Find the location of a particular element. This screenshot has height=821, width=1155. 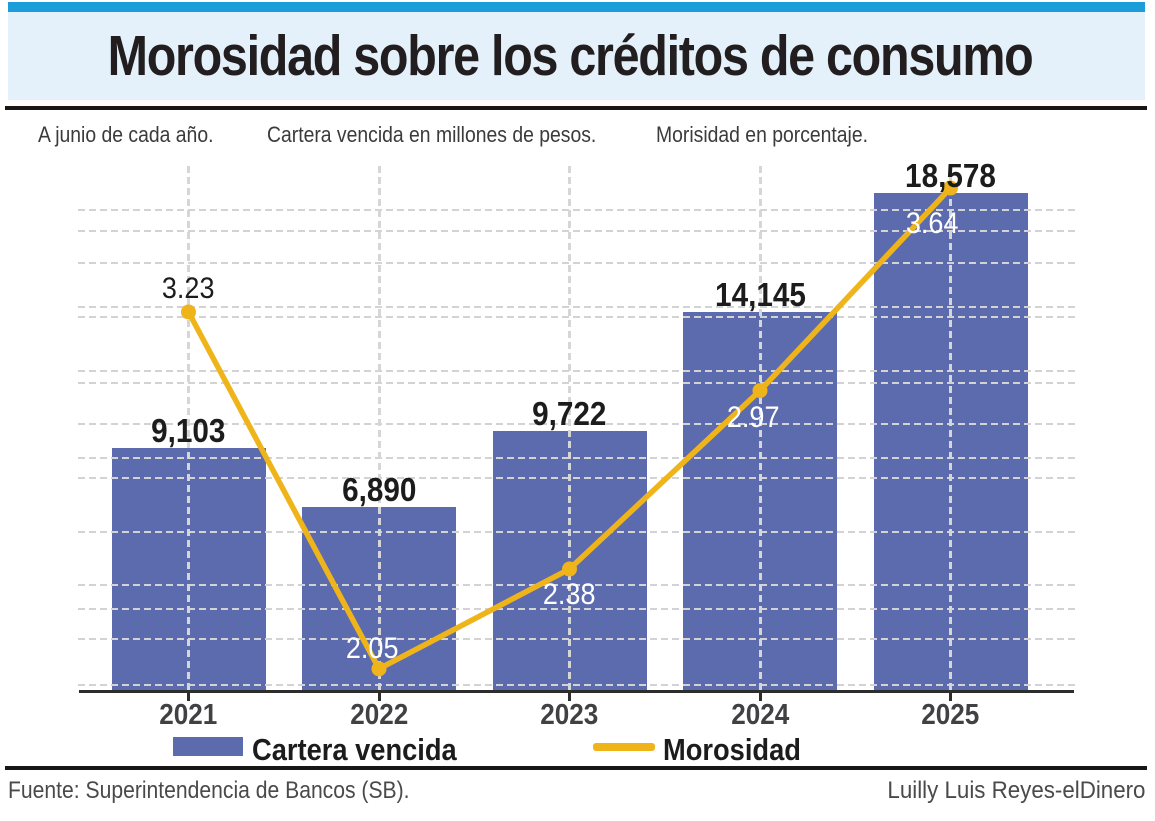

bar-value-text: 9,103 is located at coordinates (188, 430).